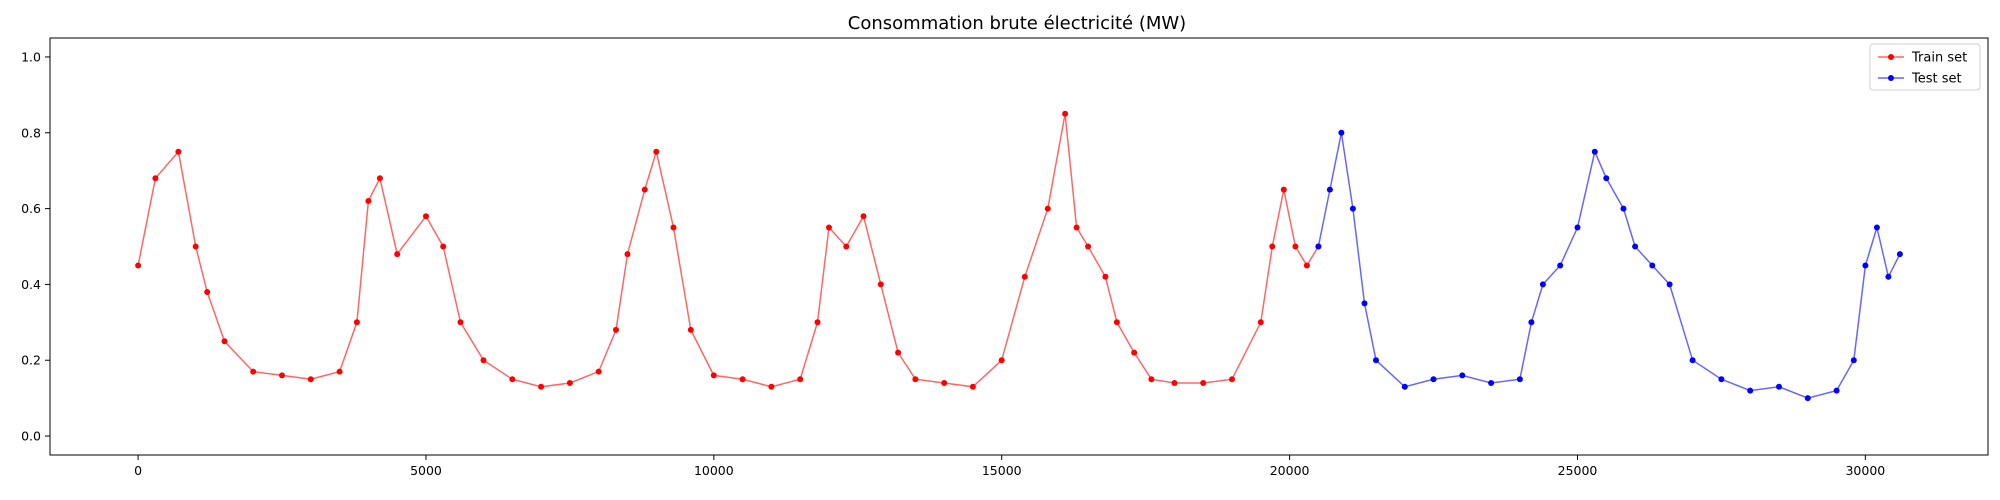 Image resolution: width=2000 pixels, height=500 pixels. I want to click on legend-label: Test set, so click(1936, 79).